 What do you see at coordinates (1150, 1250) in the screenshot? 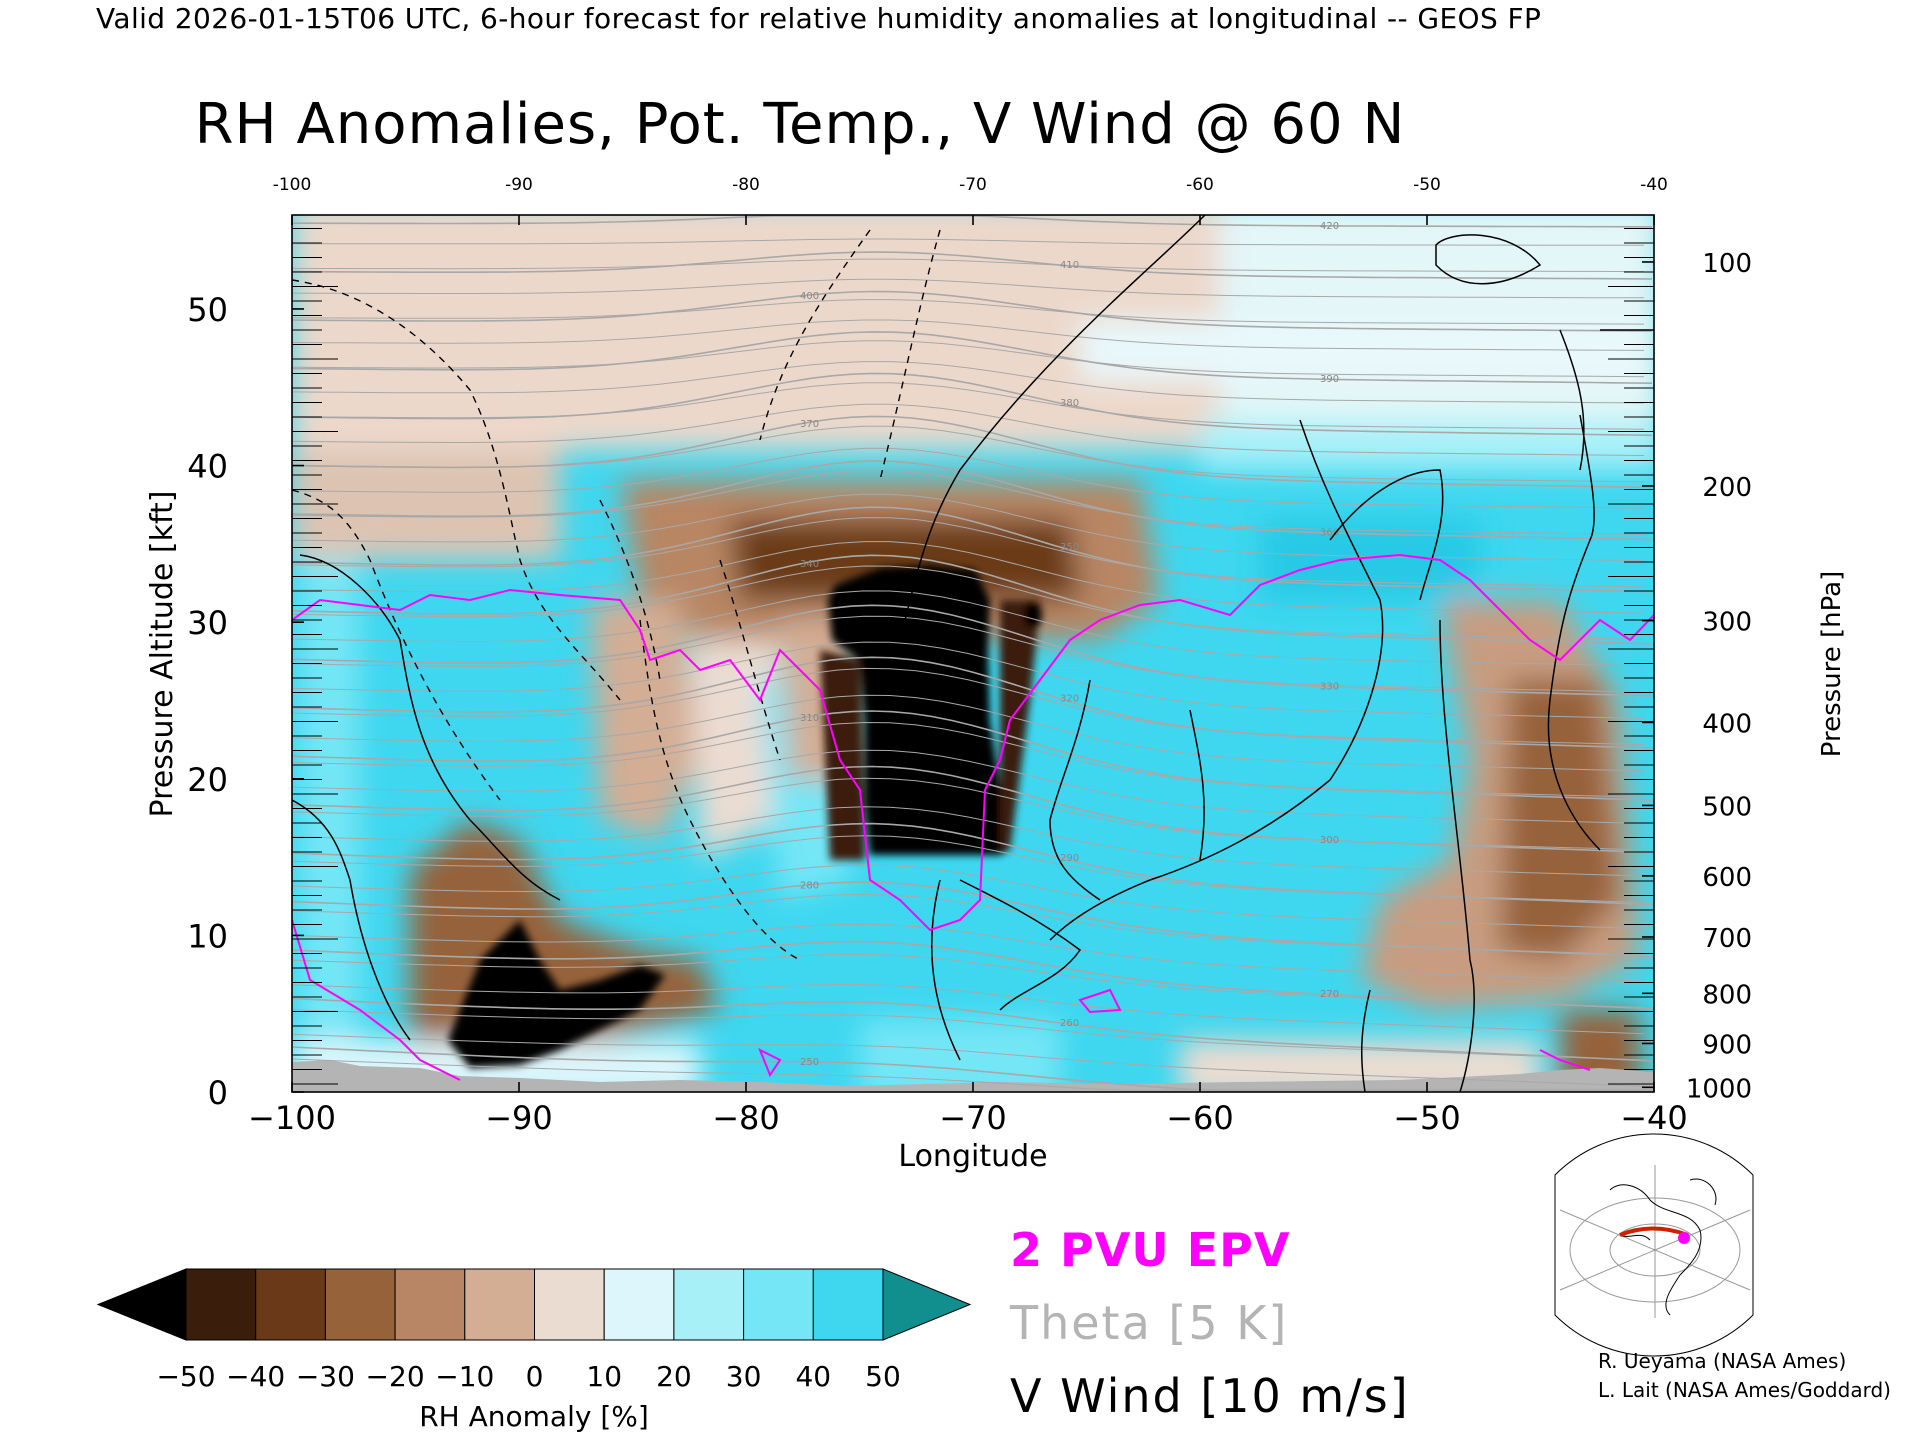
I see `legend-epv: 2 PVU EPV` at bounding box center [1150, 1250].